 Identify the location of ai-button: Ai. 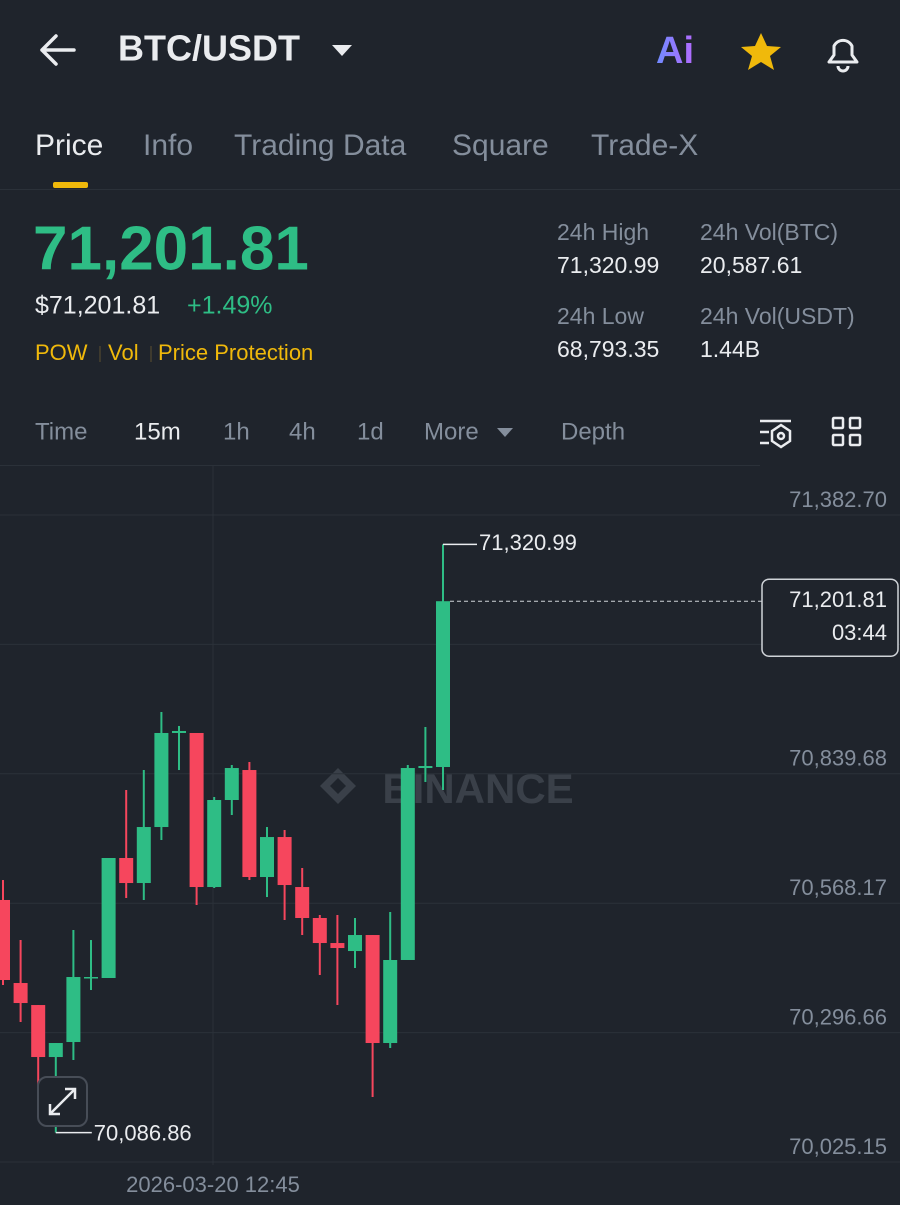
(675, 51).